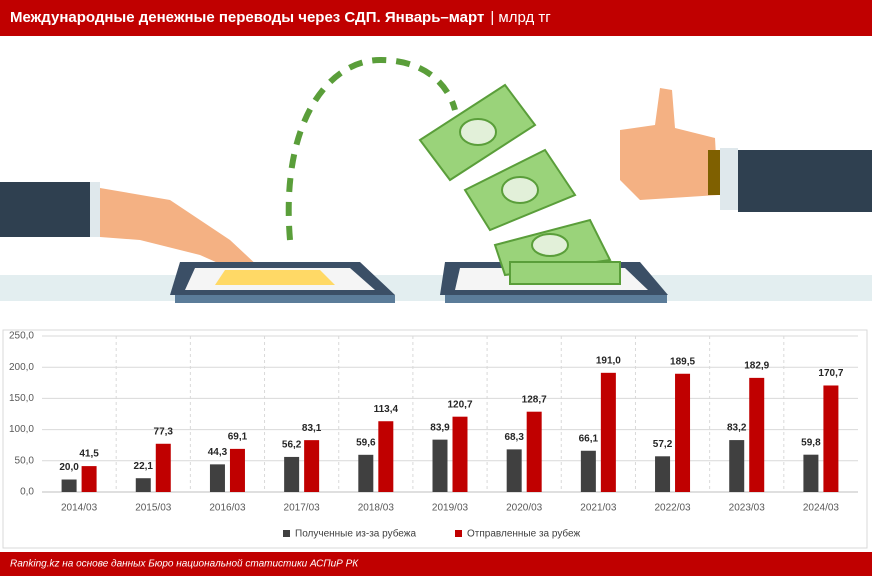  I want to click on y-tick-label: 0,0, so click(27, 492).